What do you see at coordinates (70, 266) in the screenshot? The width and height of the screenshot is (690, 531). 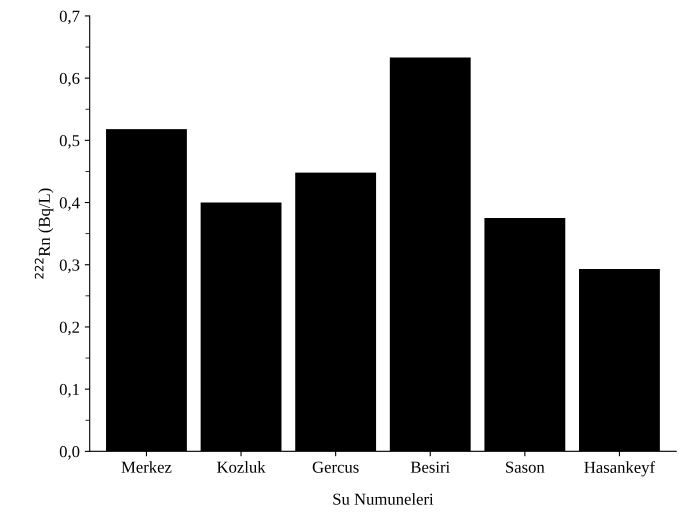 I see `y-tick-label: 0,3` at bounding box center [70, 266].